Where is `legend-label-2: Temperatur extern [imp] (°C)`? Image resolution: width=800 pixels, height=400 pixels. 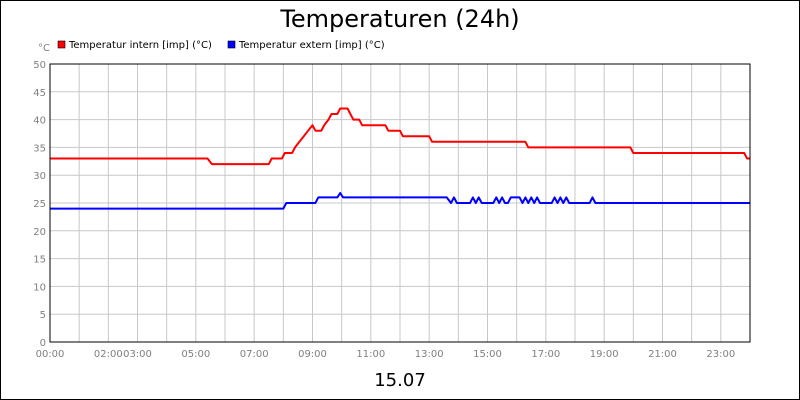 legend-label-2: Temperatur extern [imp] (°C) is located at coordinates (311, 45).